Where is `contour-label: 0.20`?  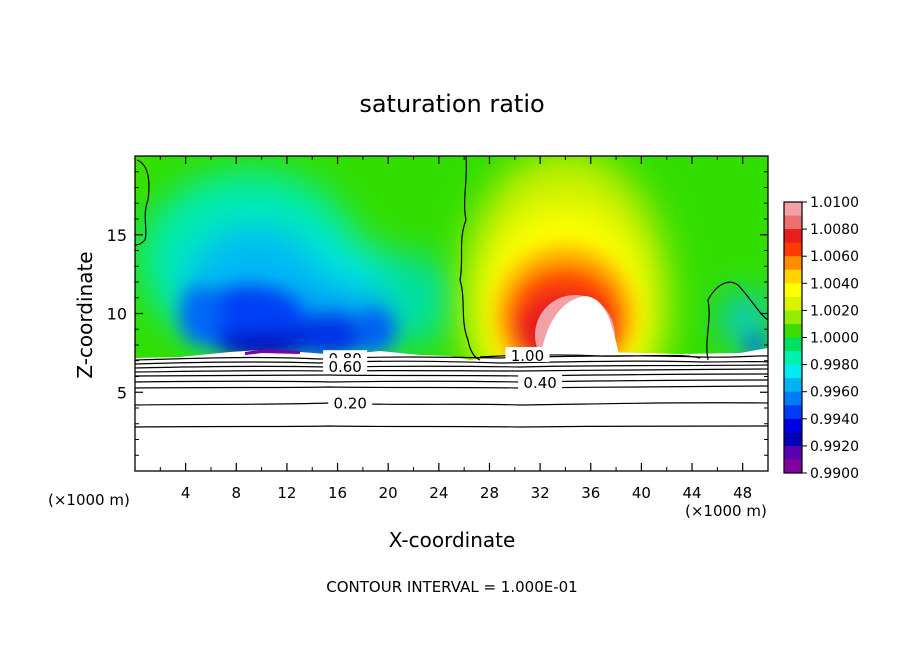 contour-label: 0.20 is located at coordinates (350, 403).